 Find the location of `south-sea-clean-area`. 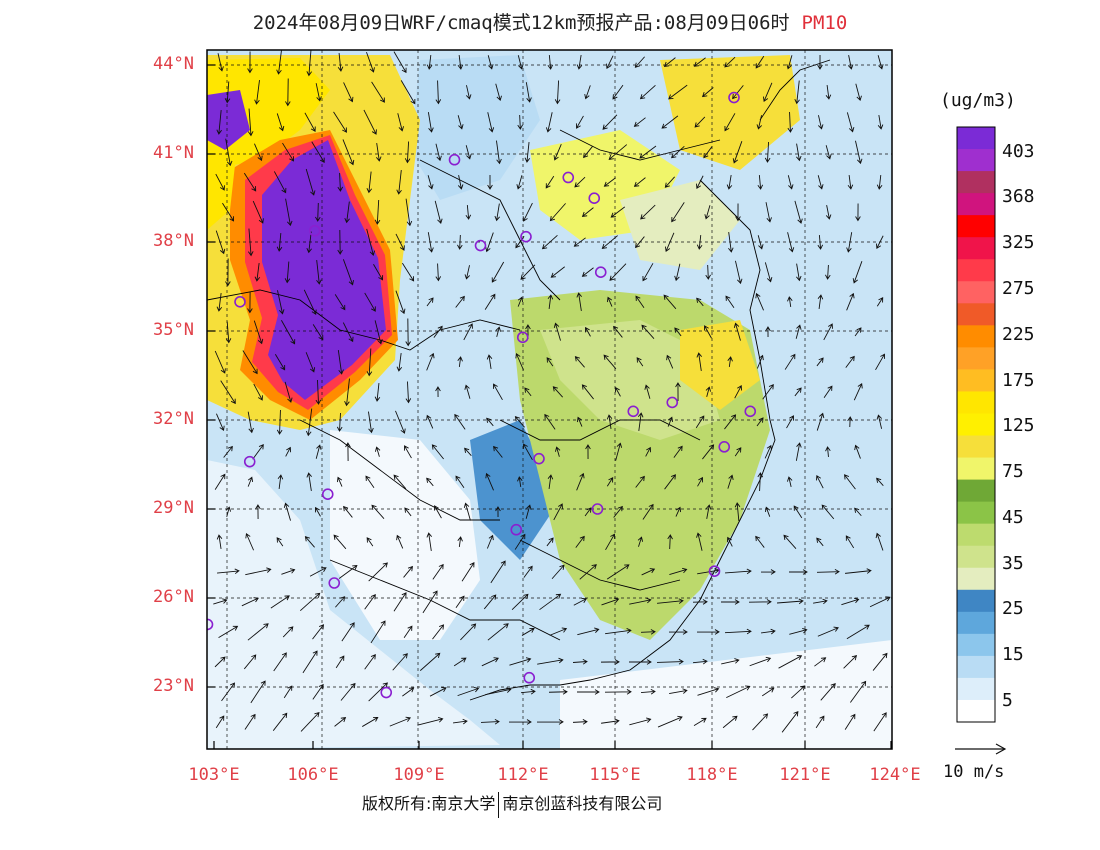

south-sea-clean-area is located at coordinates (726, 694).